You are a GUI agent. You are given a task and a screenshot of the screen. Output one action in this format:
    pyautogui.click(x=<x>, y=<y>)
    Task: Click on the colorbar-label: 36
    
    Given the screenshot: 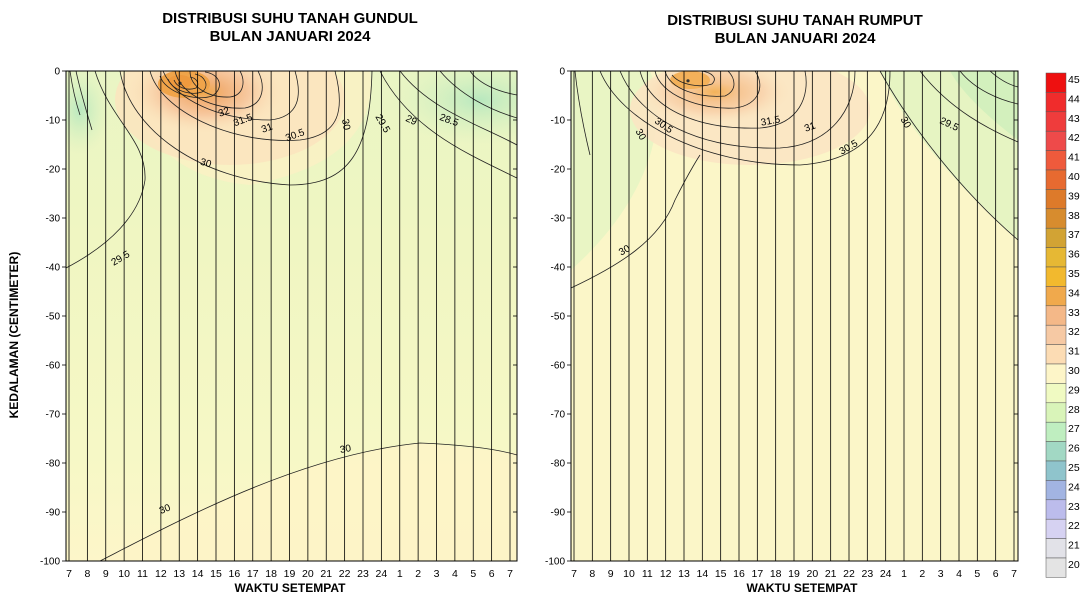 What is the action you would take?
    pyautogui.click(x=1074, y=255)
    